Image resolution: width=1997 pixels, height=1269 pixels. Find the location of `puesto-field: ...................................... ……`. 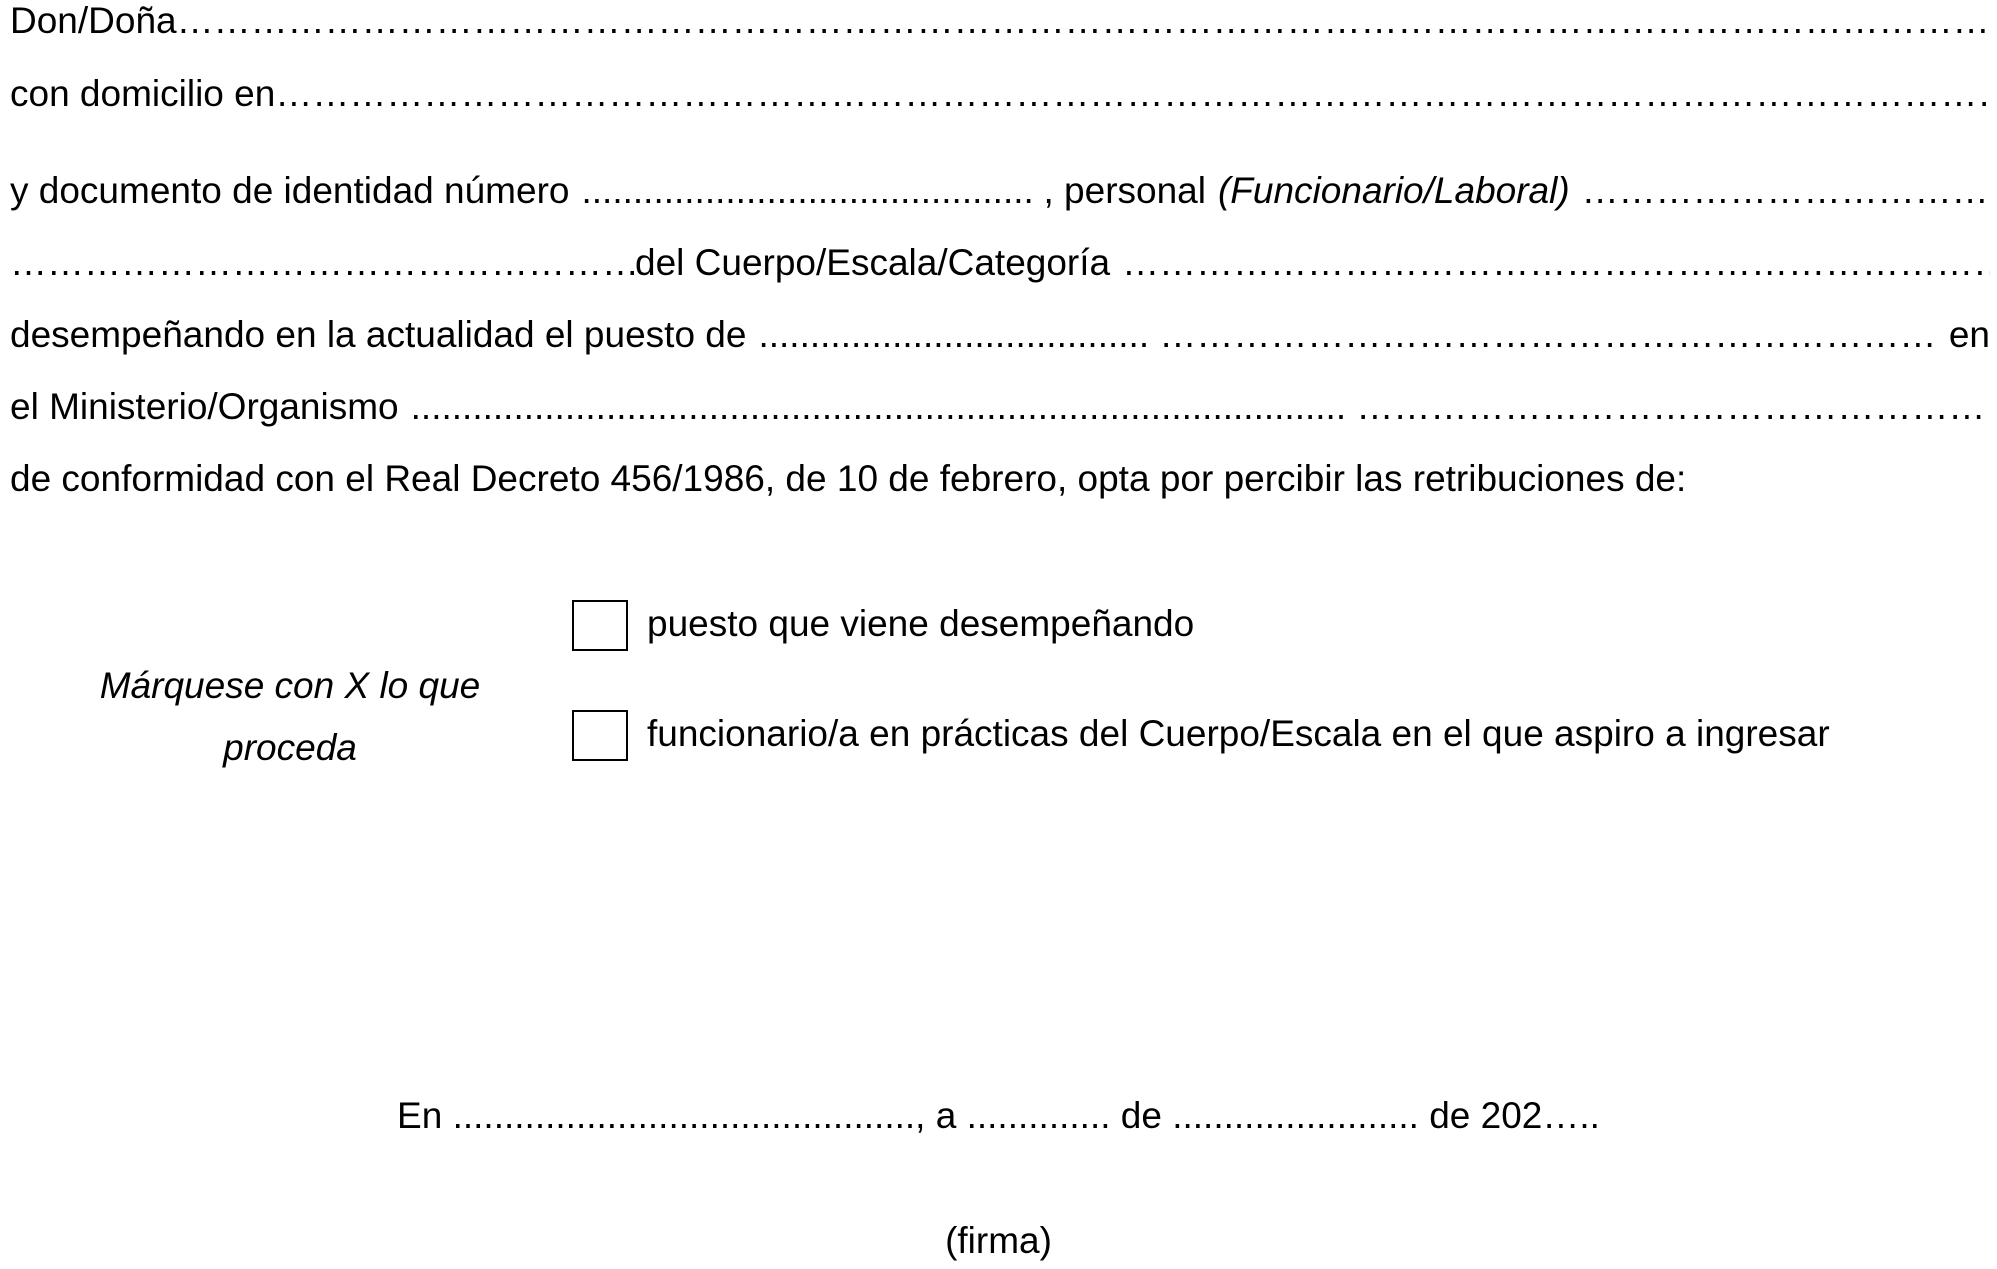

puesto-field: ...................................... …… is located at coordinates (1347, 334).